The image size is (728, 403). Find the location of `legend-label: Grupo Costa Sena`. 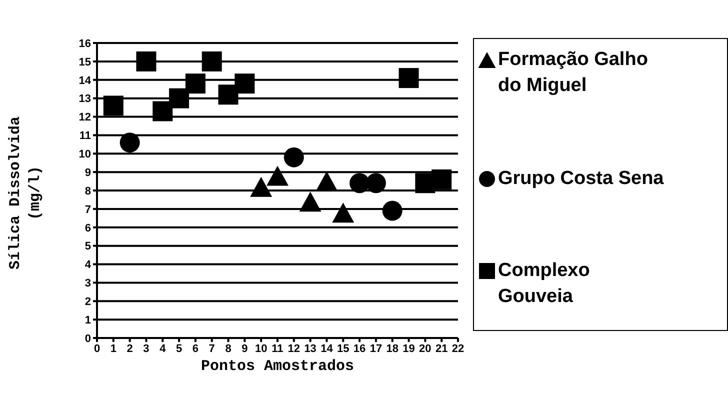

legend-label: Grupo Costa Sena is located at coordinates (581, 178).